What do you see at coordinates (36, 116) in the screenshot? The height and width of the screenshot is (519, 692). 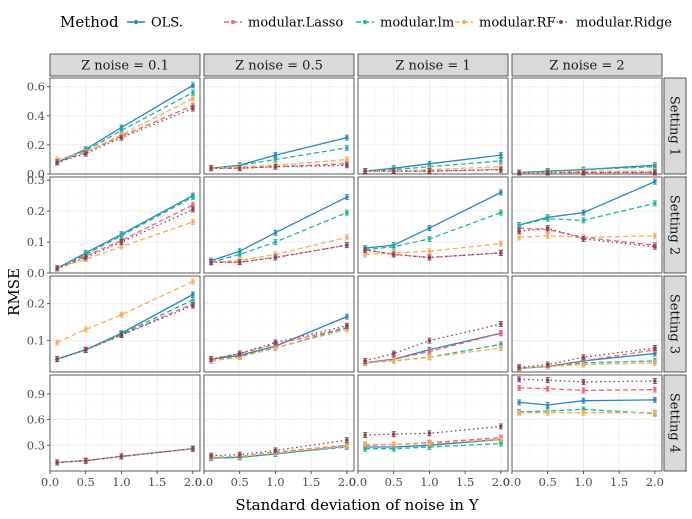 I see `y-tick-label: 0.4` at bounding box center [36, 116].